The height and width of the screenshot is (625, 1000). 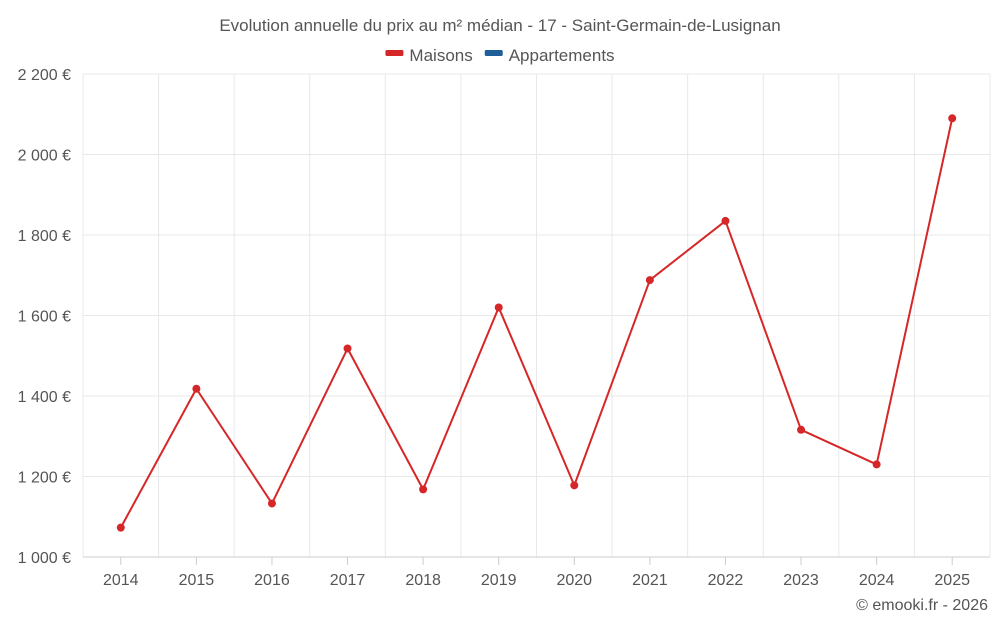 I want to click on x-tick-label: 2018, so click(x=423, y=580).